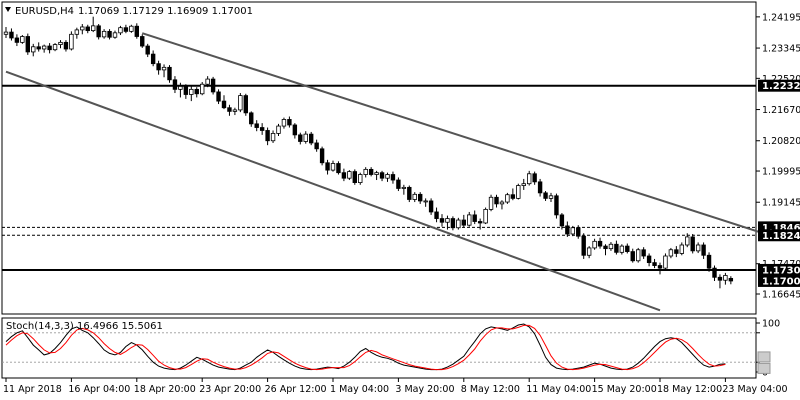 The image size is (800, 400). What do you see at coordinates (689, 389) in the screenshot?
I see `time-tick-label: 18 May 12:00` at bounding box center [689, 389].